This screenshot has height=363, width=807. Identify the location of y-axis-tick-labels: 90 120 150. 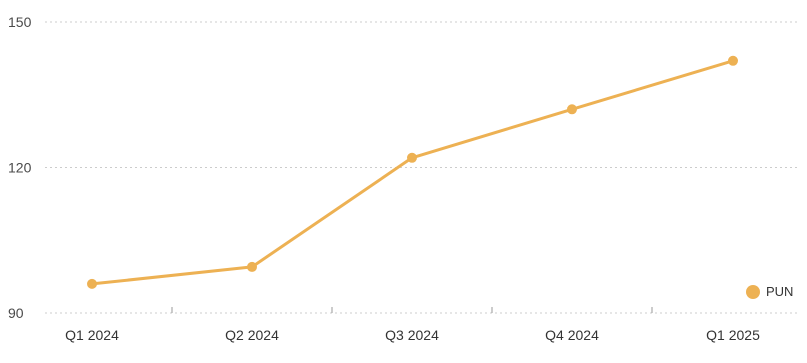
(20, 167).